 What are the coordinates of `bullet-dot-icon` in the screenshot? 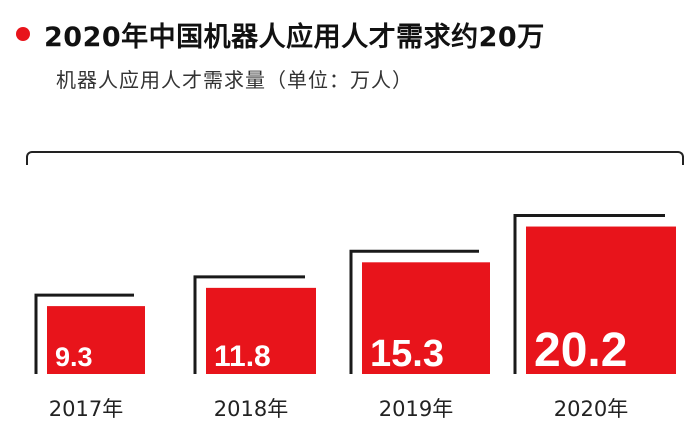 It's located at (23, 34).